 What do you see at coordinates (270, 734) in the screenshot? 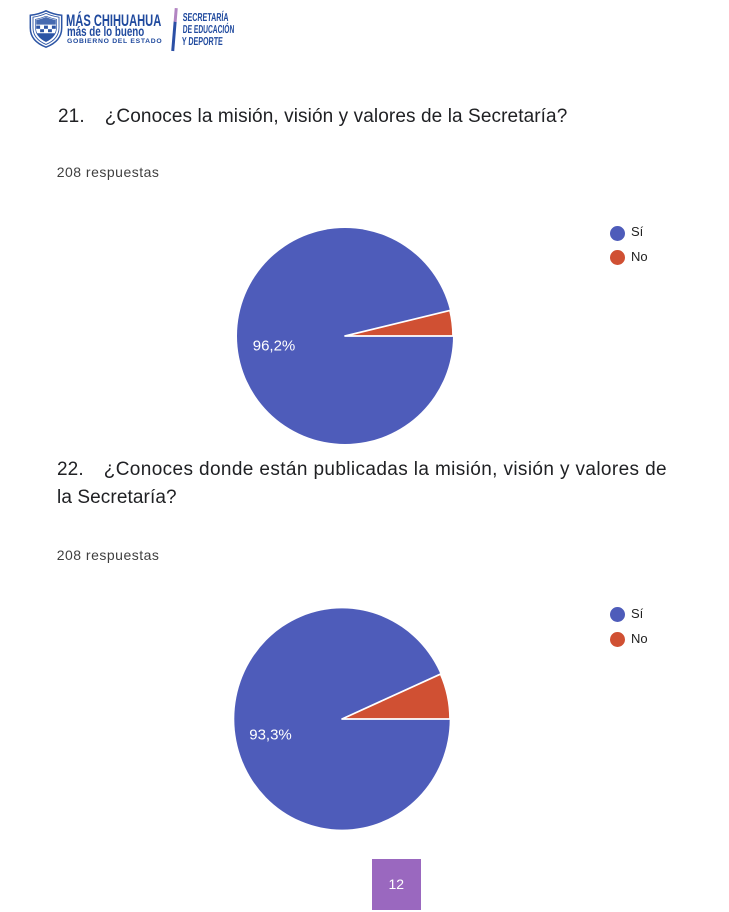
I see `svg-text: 93,3%` at bounding box center [270, 734].